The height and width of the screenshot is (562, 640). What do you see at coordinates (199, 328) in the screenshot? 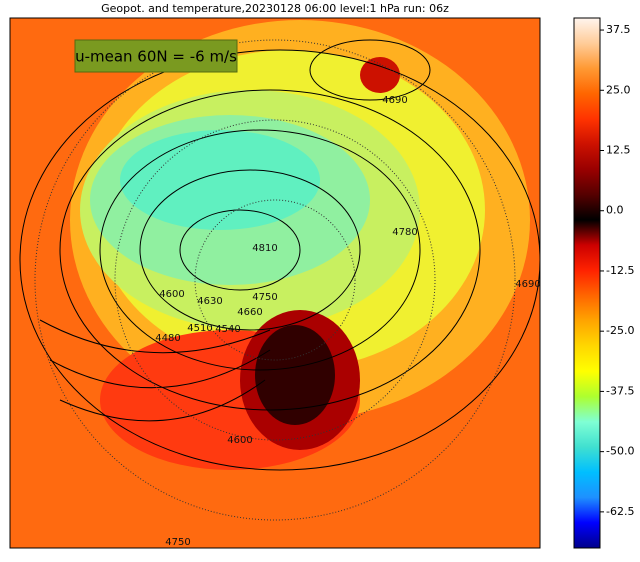
I see `contour-label: 4510` at bounding box center [199, 328].